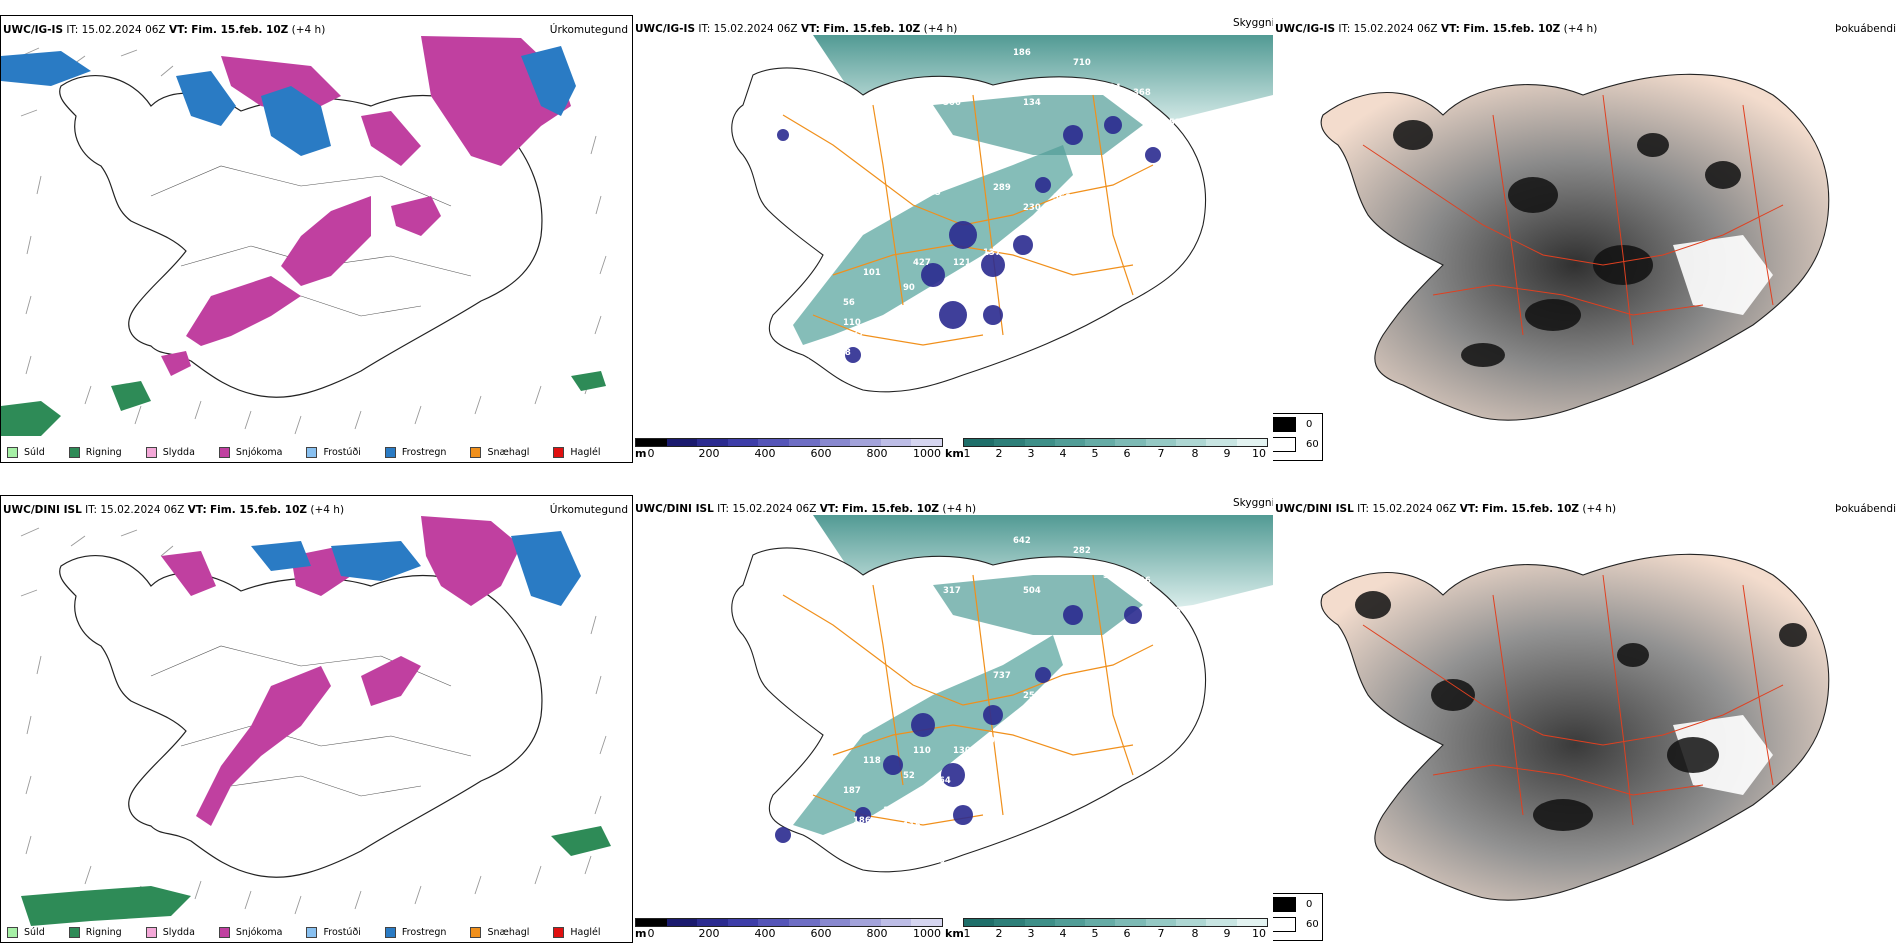 This screenshot has height=950, width=1900. Describe the element at coordinates (922, 641) in the screenshot. I see `ceiling-height-label: 202` at that location.